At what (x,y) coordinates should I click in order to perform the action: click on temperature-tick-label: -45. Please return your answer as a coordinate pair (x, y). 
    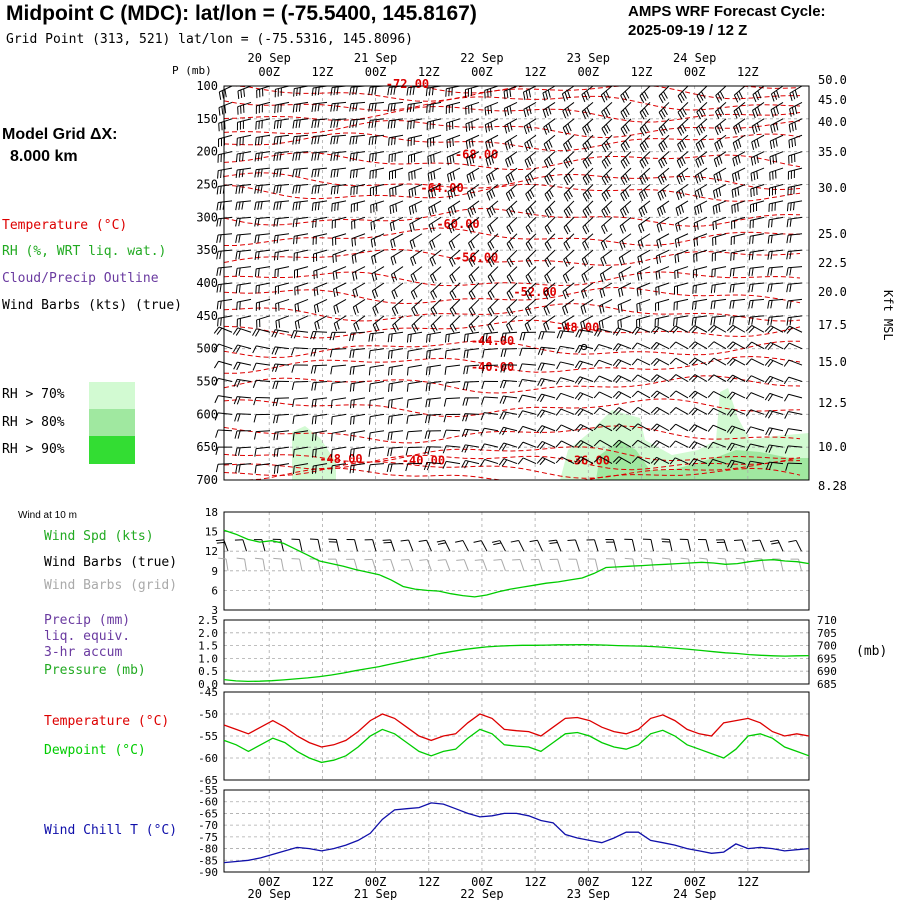
    Looking at the image, I should click on (208, 692).